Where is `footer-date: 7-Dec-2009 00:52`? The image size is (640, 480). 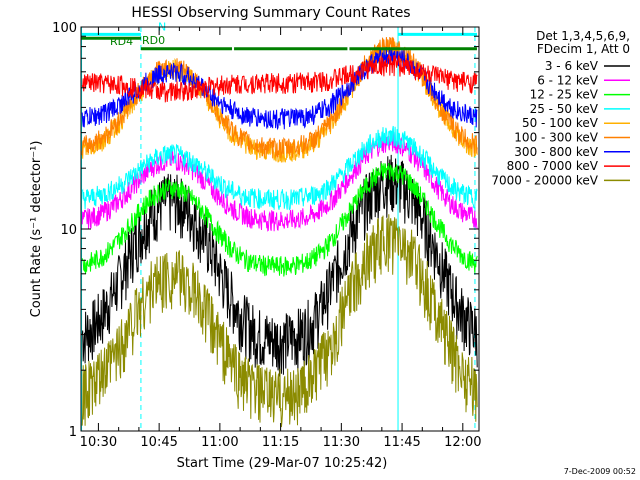
footer-date: 7-Dec-2009 00:52 is located at coordinates (600, 471).